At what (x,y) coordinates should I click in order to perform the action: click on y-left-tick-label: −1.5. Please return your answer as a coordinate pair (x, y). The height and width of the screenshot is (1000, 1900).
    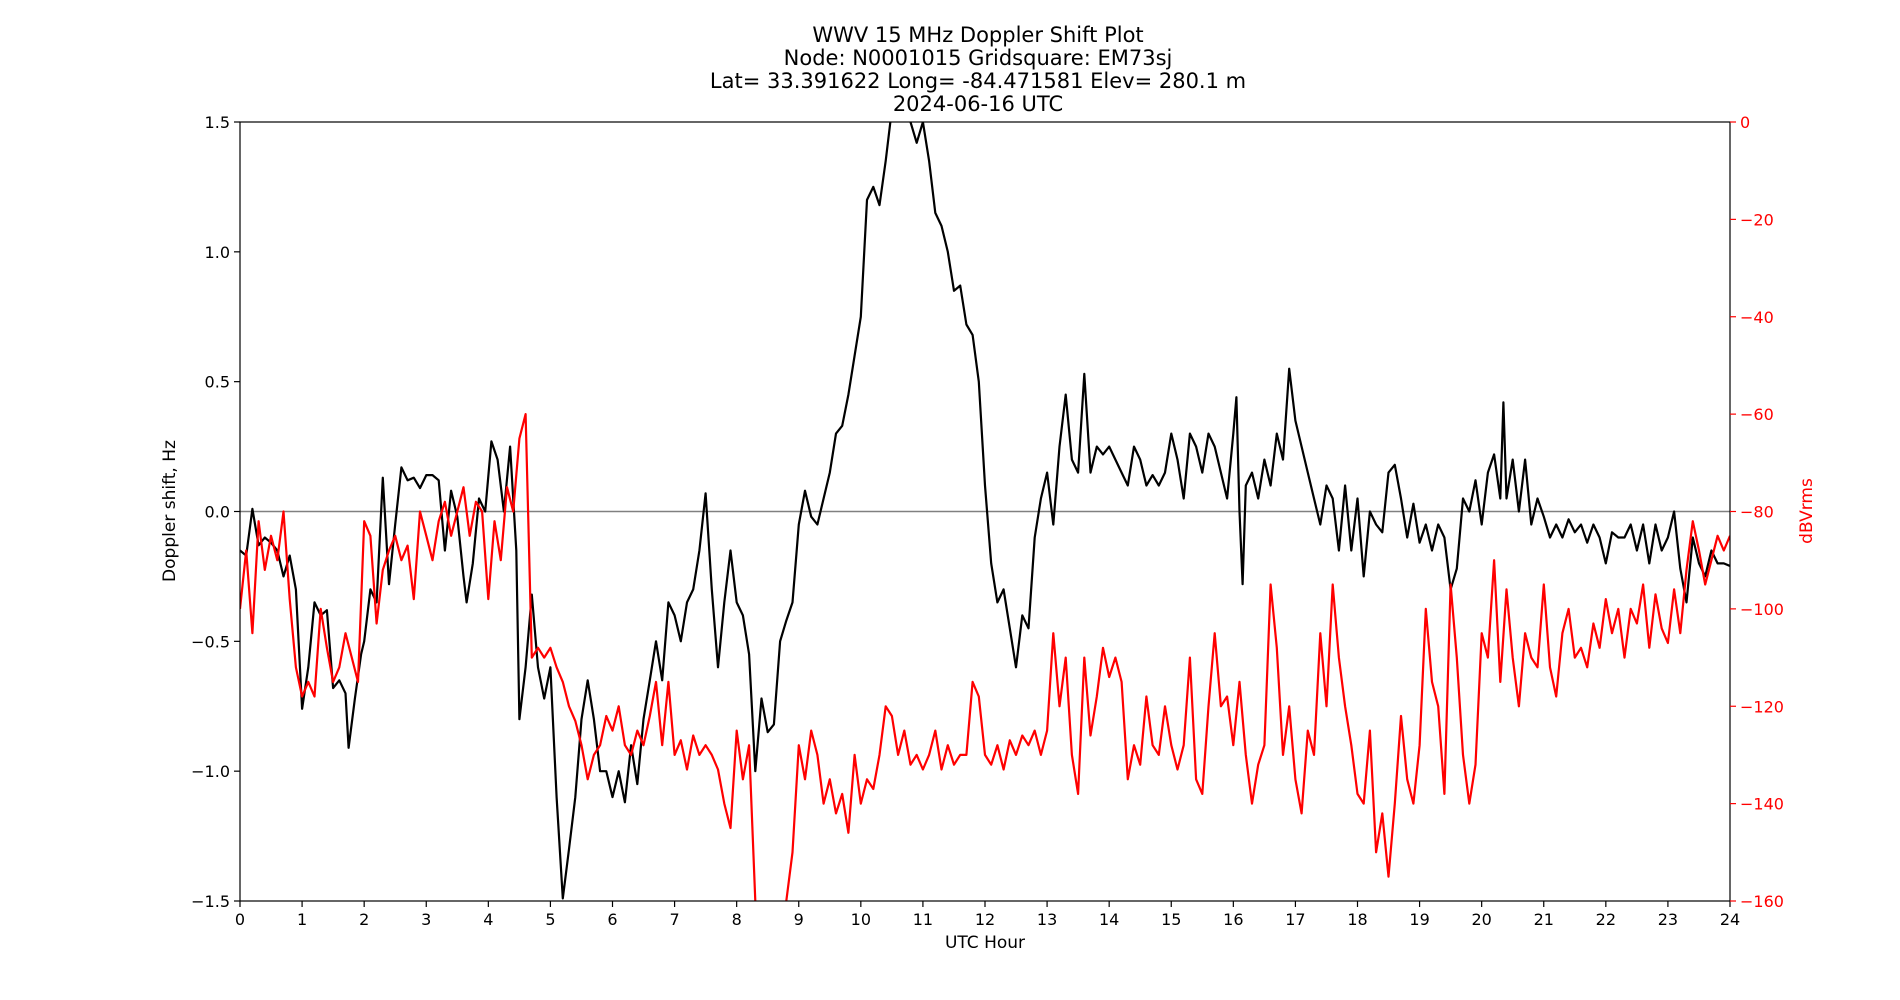
    Looking at the image, I should click on (210, 901).